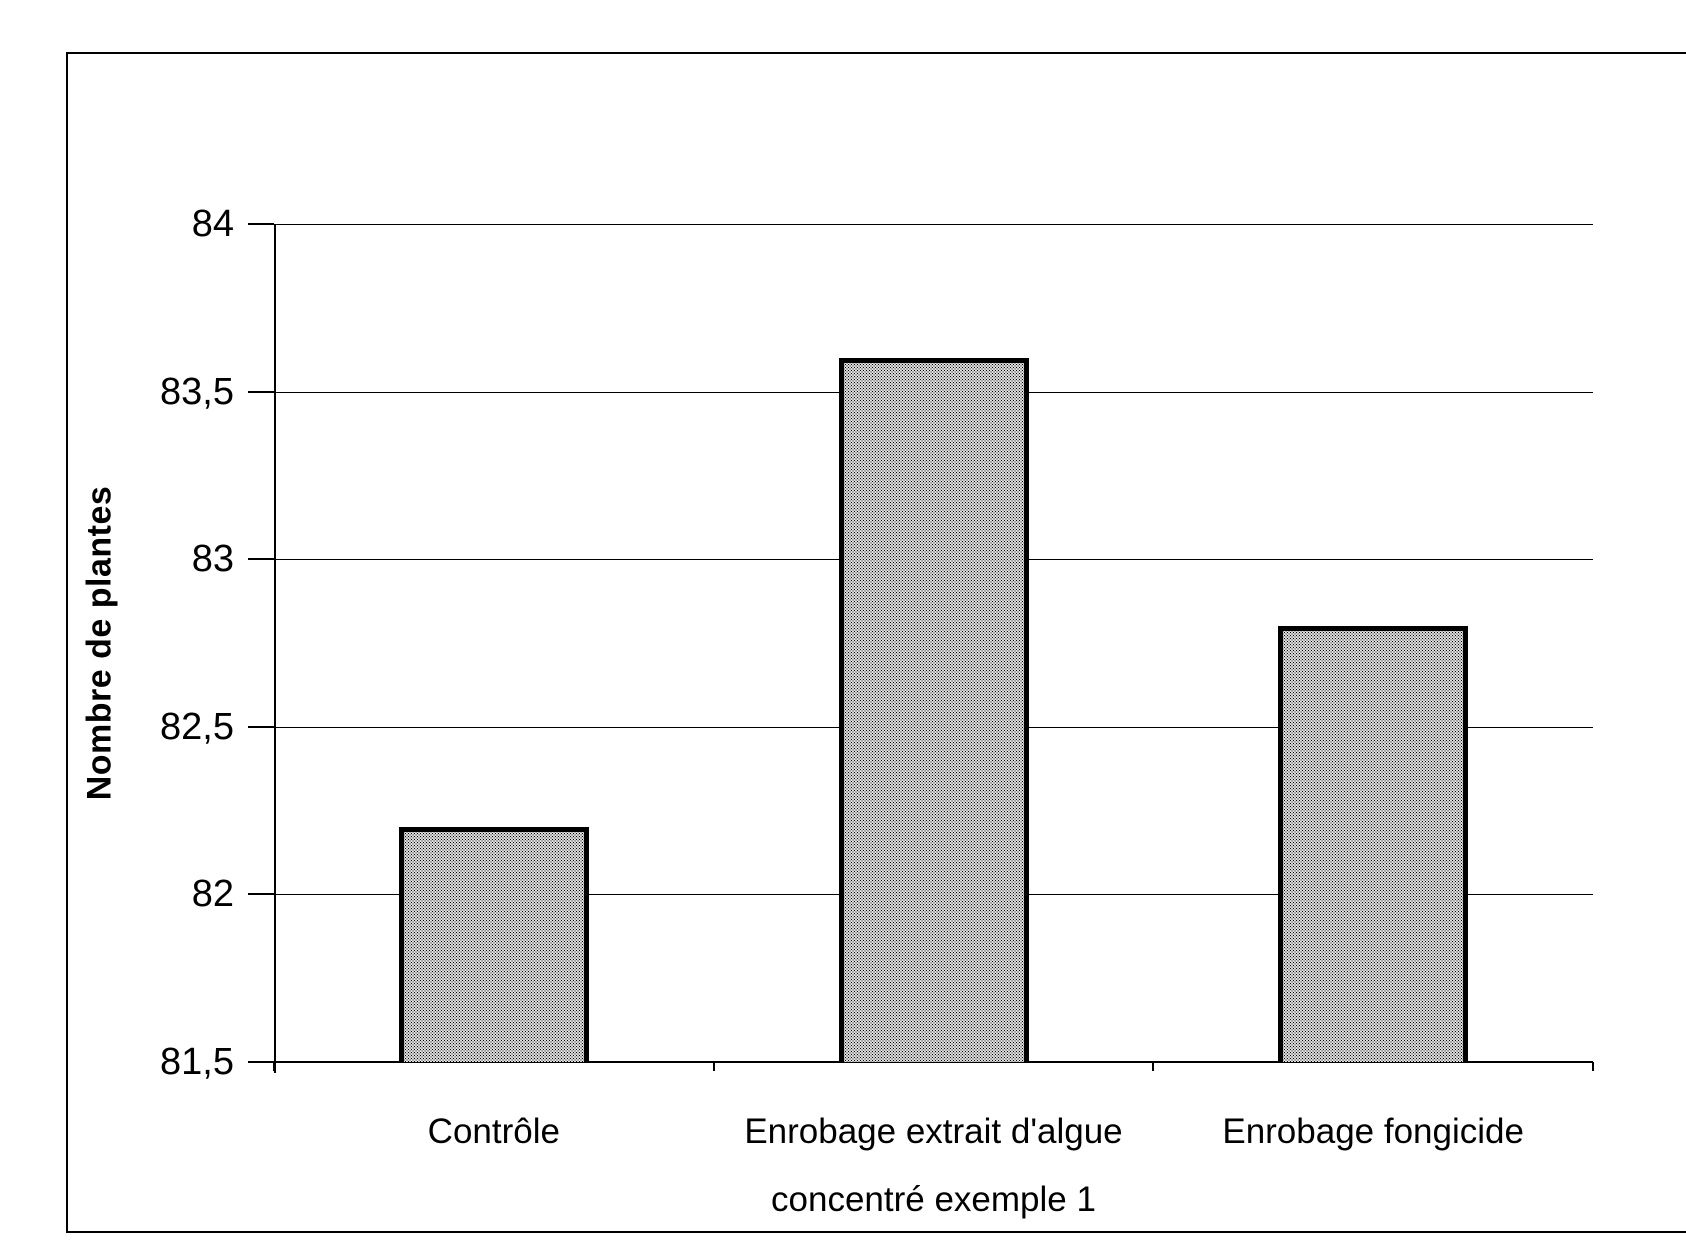  What do you see at coordinates (99, 643) in the screenshot?
I see `y-axis-title: Nombre de plantes` at bounding box center [99, 643].